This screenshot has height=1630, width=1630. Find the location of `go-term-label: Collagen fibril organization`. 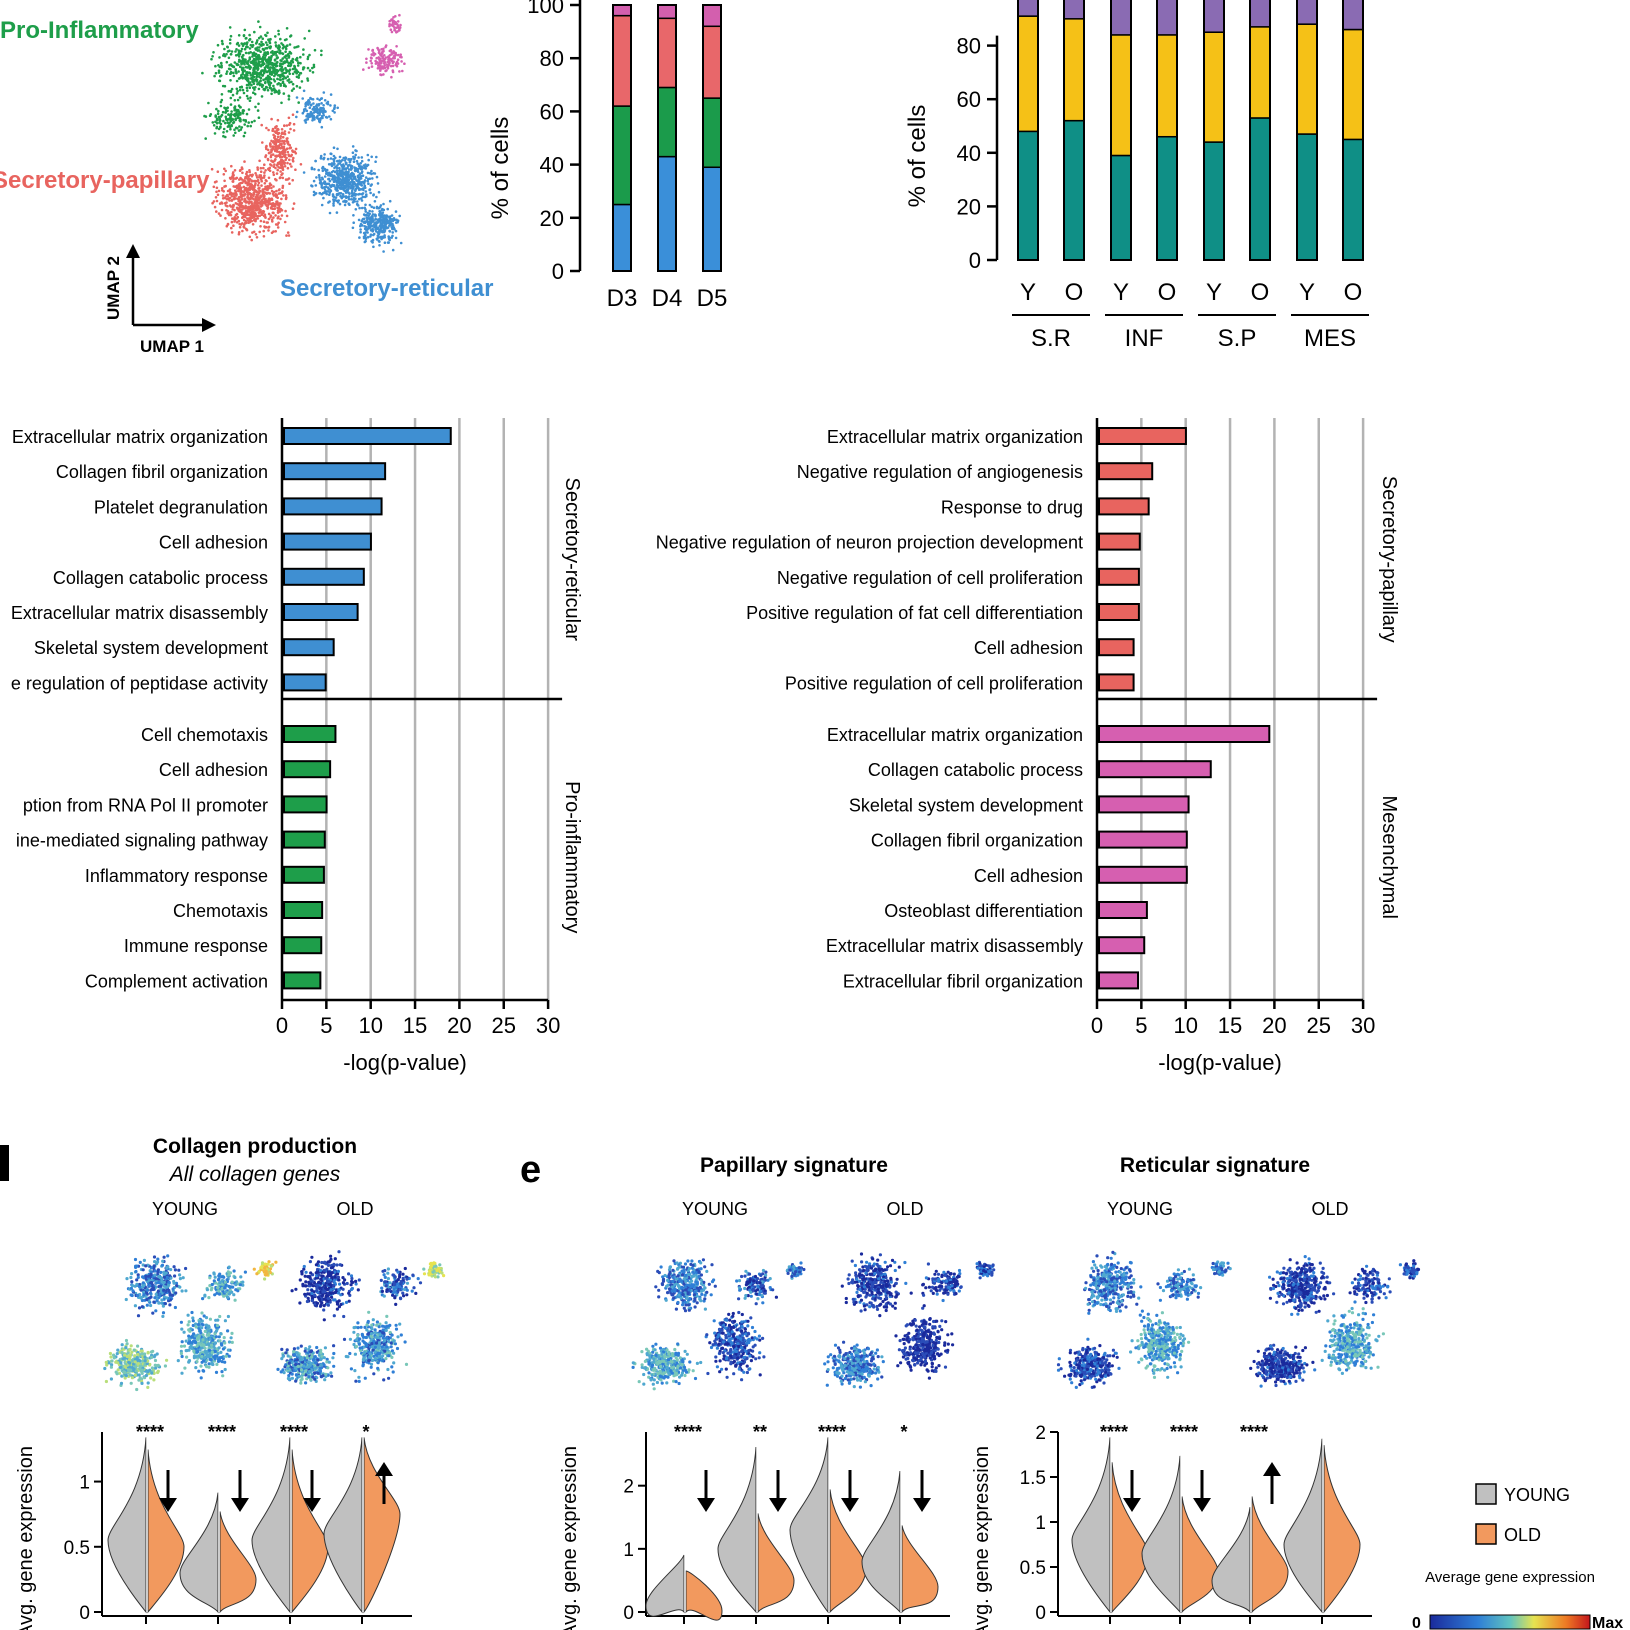

go-term-label: Collagen fibril organization is located at coordinates (977, 841).